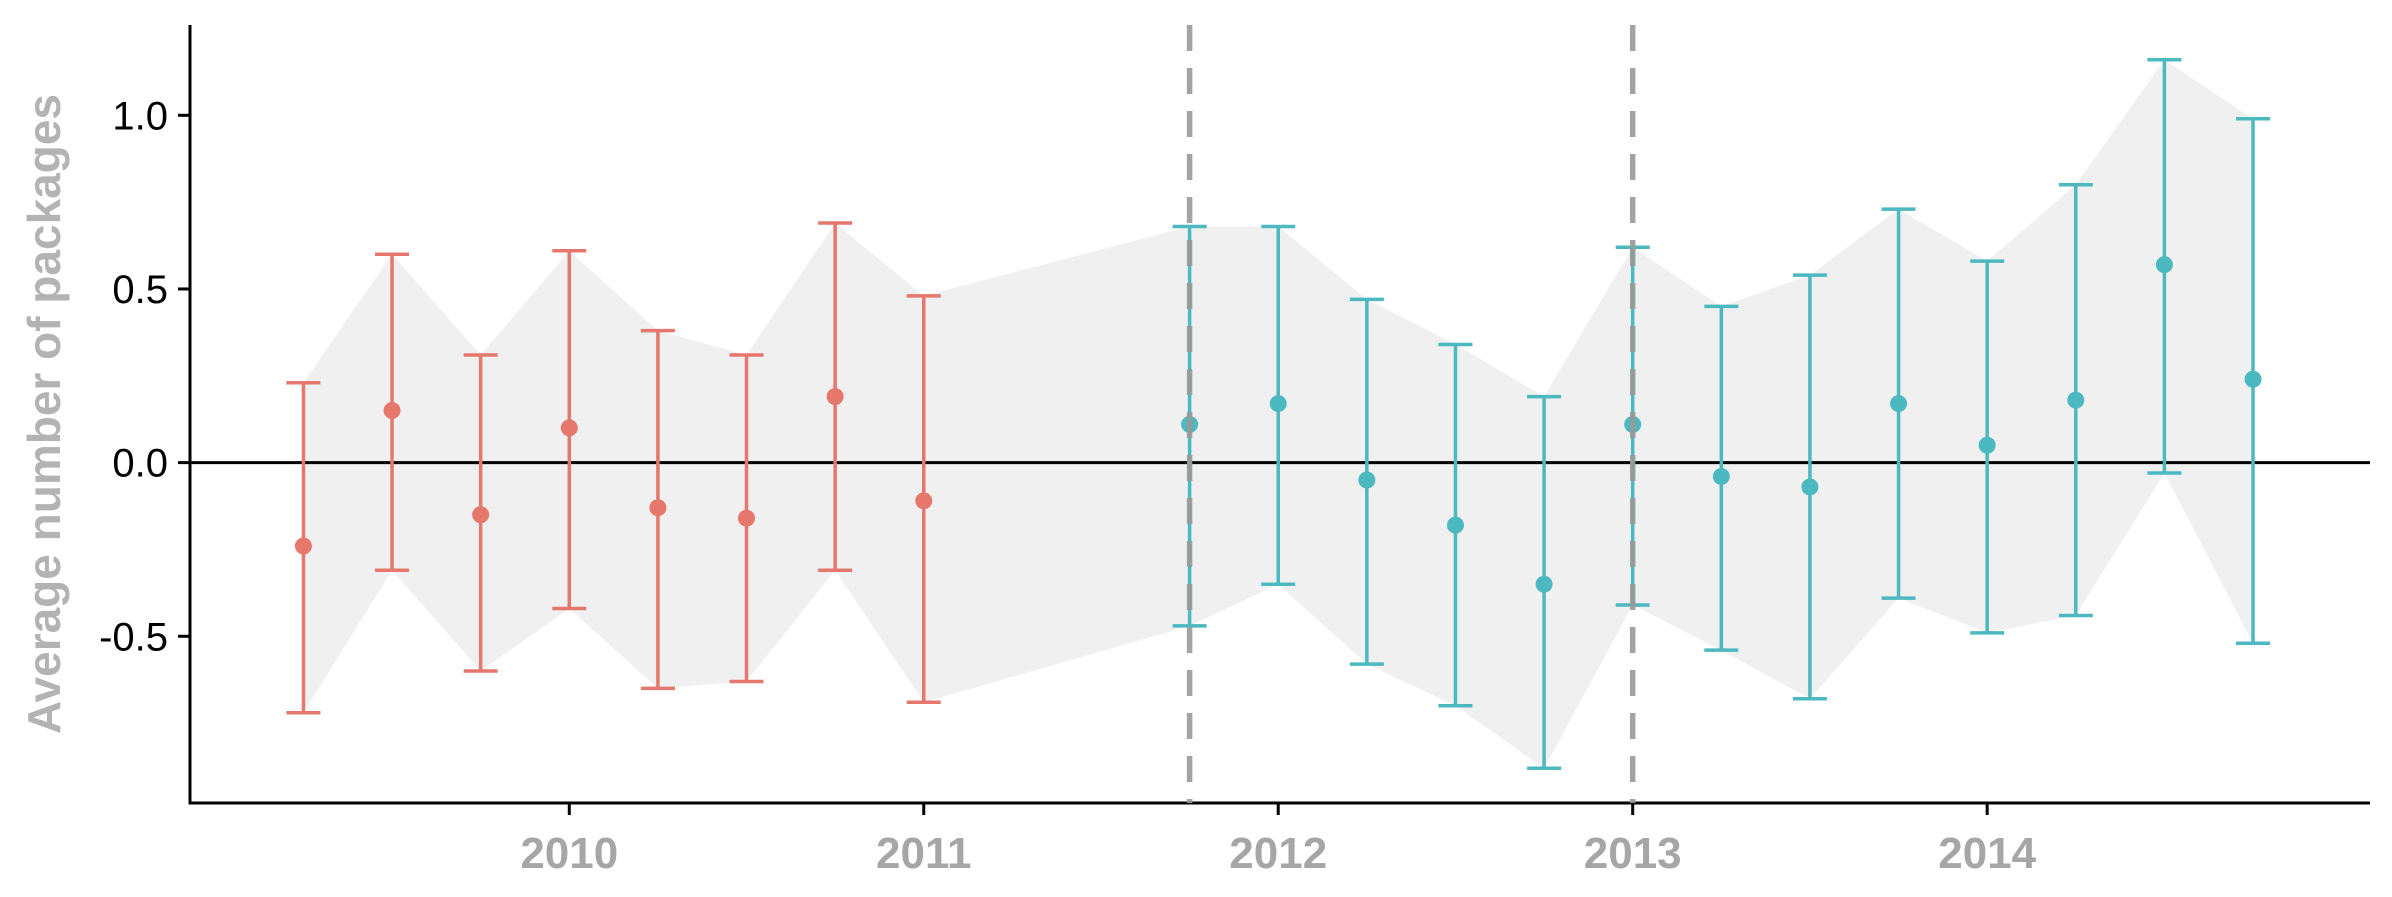  I want to click on x-tick-label: 2014, so click(1987, 853).